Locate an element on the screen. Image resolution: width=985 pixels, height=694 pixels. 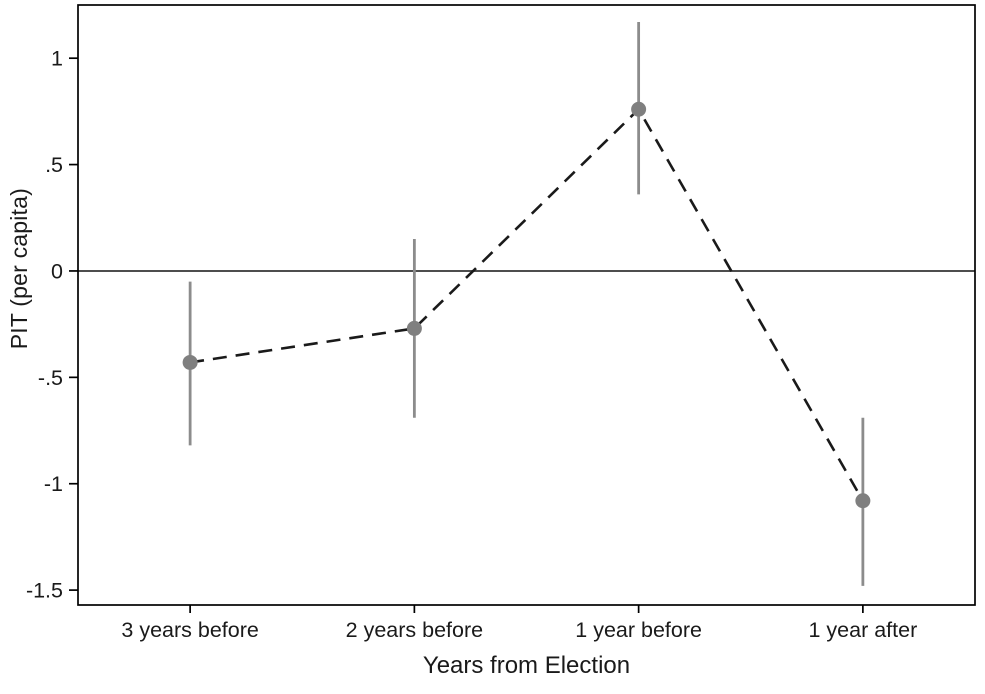
y-tick-label: -1.5 is located at coordinates (44, 591).